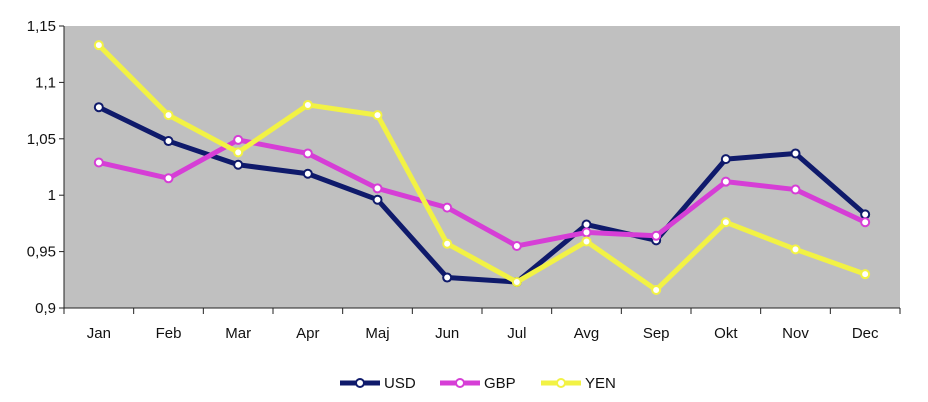  Describe the element at coordinates (400, 383) in the screenshot. I see `legend-label-usd: USD` at that location.